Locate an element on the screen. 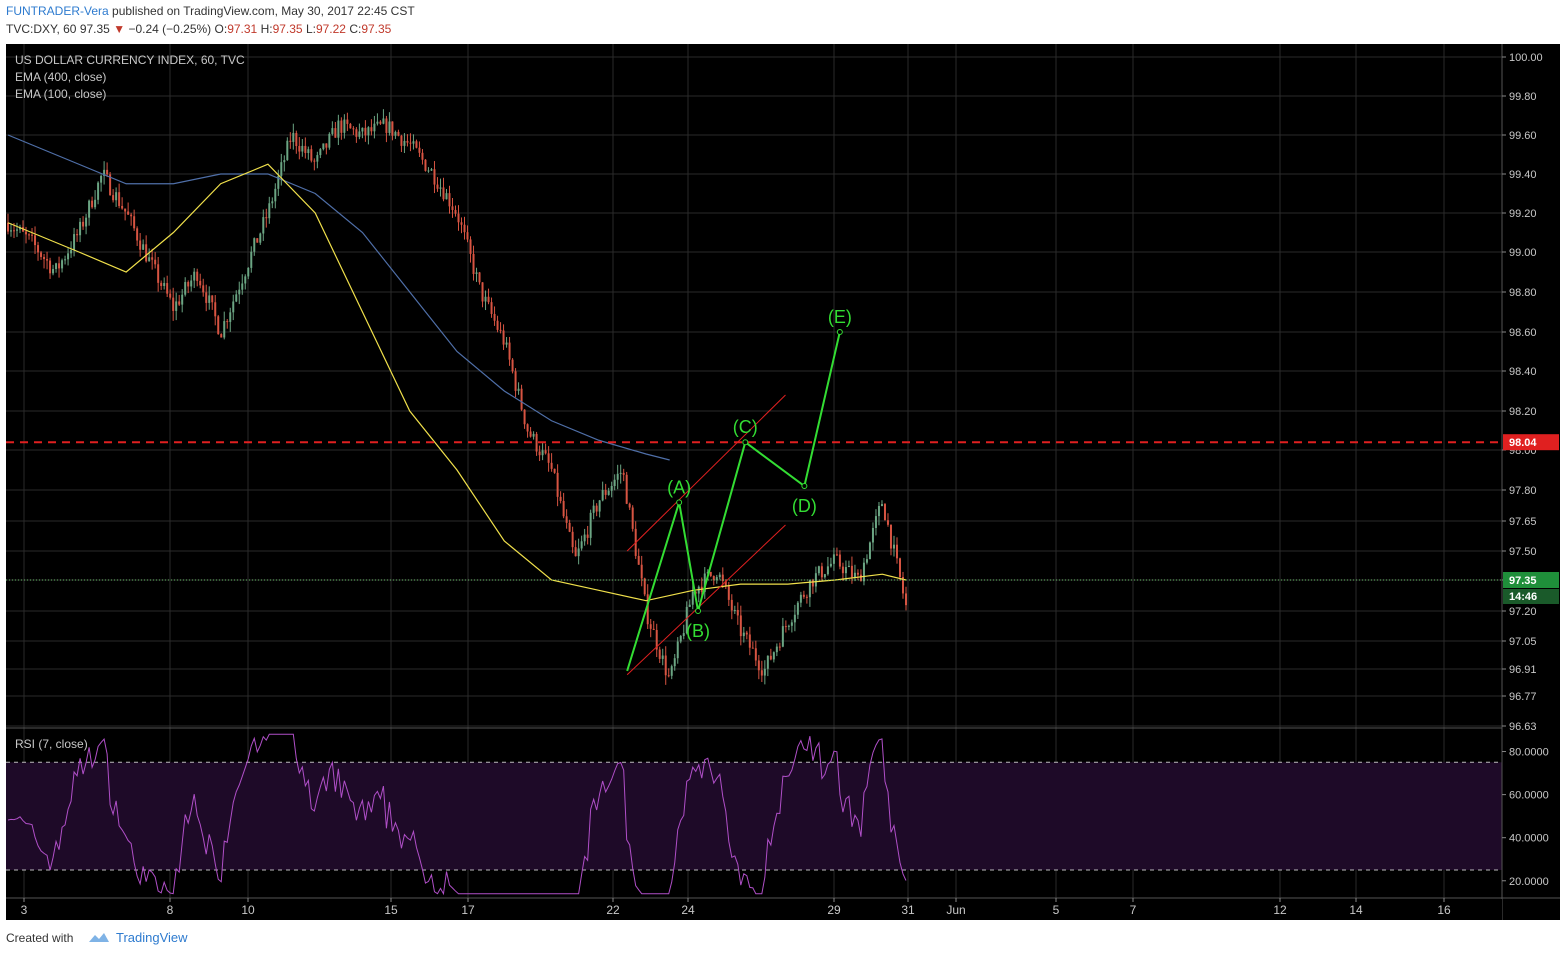 Image resolution: width=1565 pixels, height=956 pixels. price-tick-label: 97.65 is located at coordinates (1523, 522).